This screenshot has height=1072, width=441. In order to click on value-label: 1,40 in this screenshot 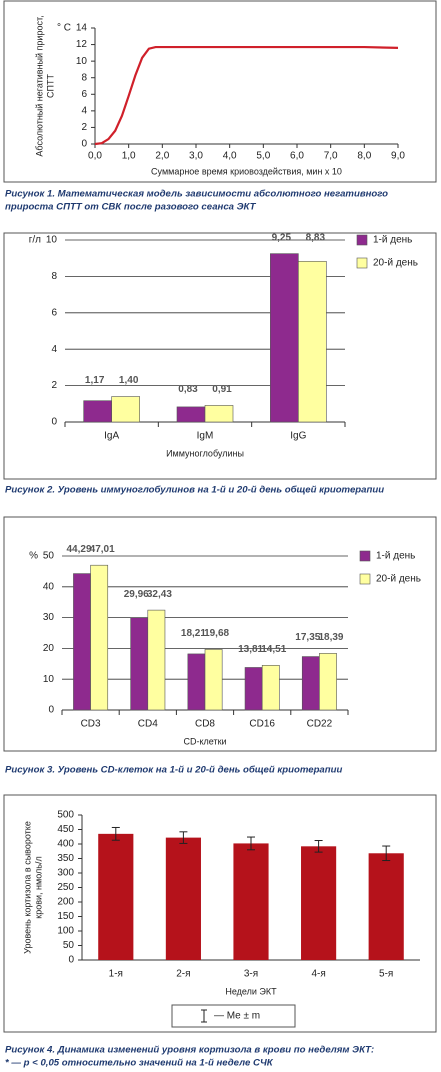, I will do `click(129, 380)`.